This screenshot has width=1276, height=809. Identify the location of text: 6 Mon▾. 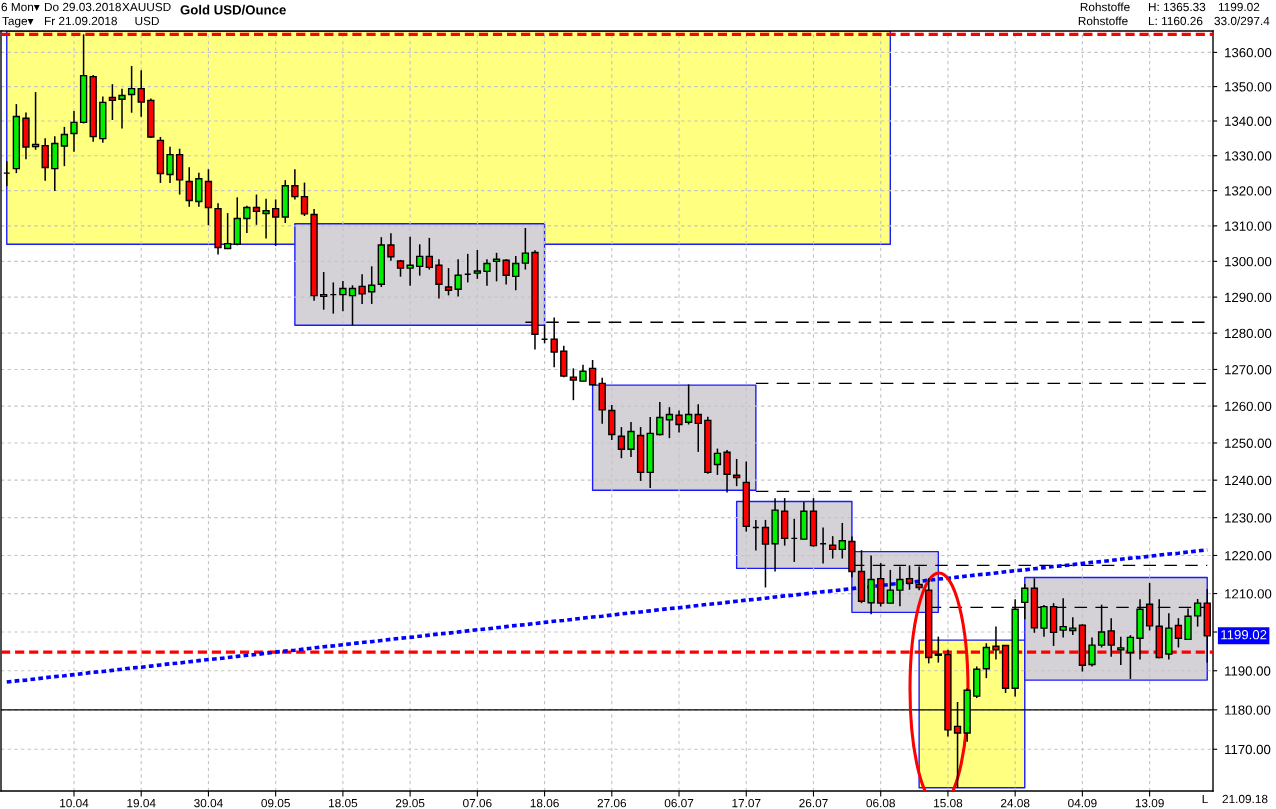
(20, 7).